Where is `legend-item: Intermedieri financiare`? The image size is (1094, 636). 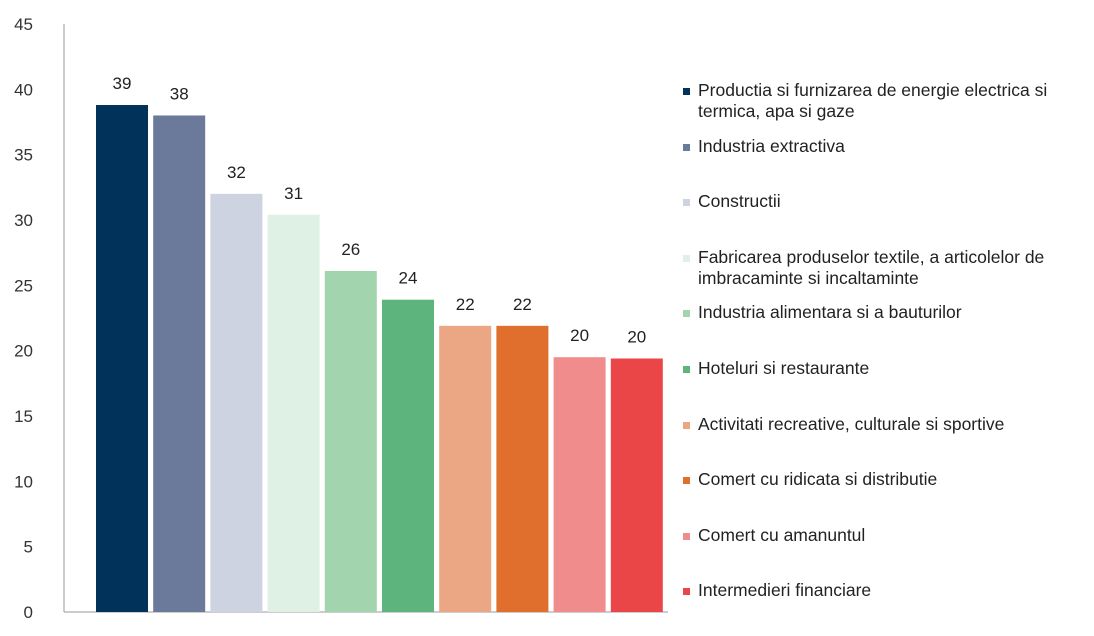
legend-item: Intermedieri financiare is located at coordinates (885, 608).